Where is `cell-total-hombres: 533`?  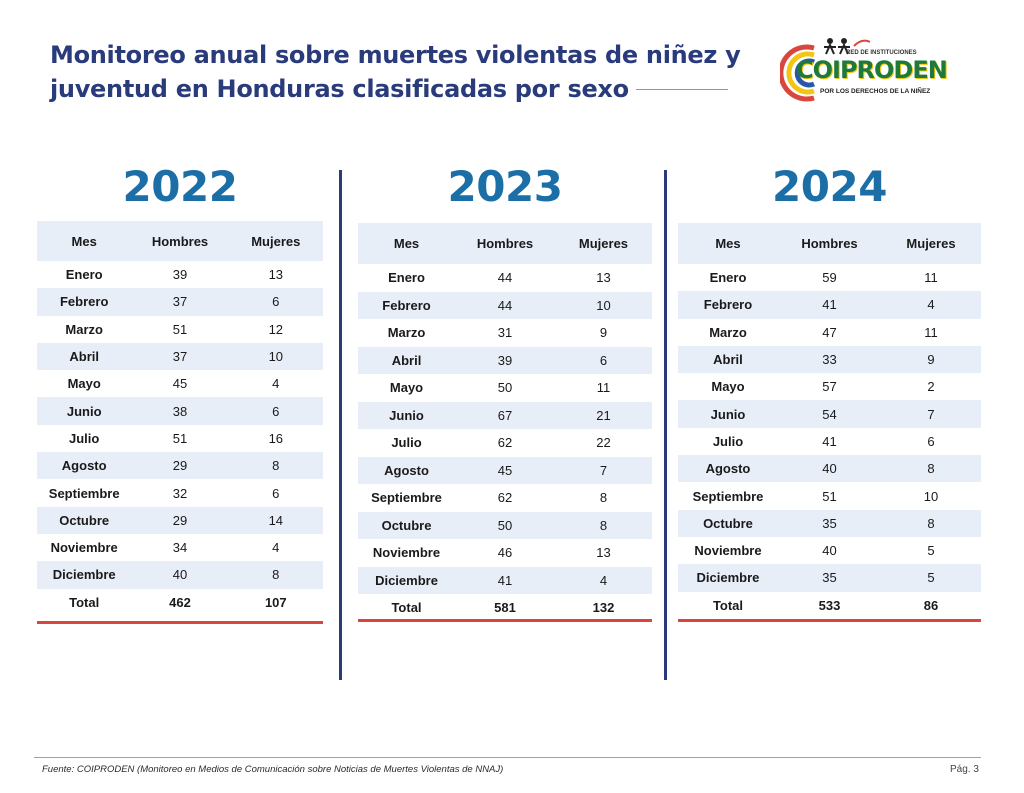
cell-total-hombres: 533 is located at coordinates (829, 605).